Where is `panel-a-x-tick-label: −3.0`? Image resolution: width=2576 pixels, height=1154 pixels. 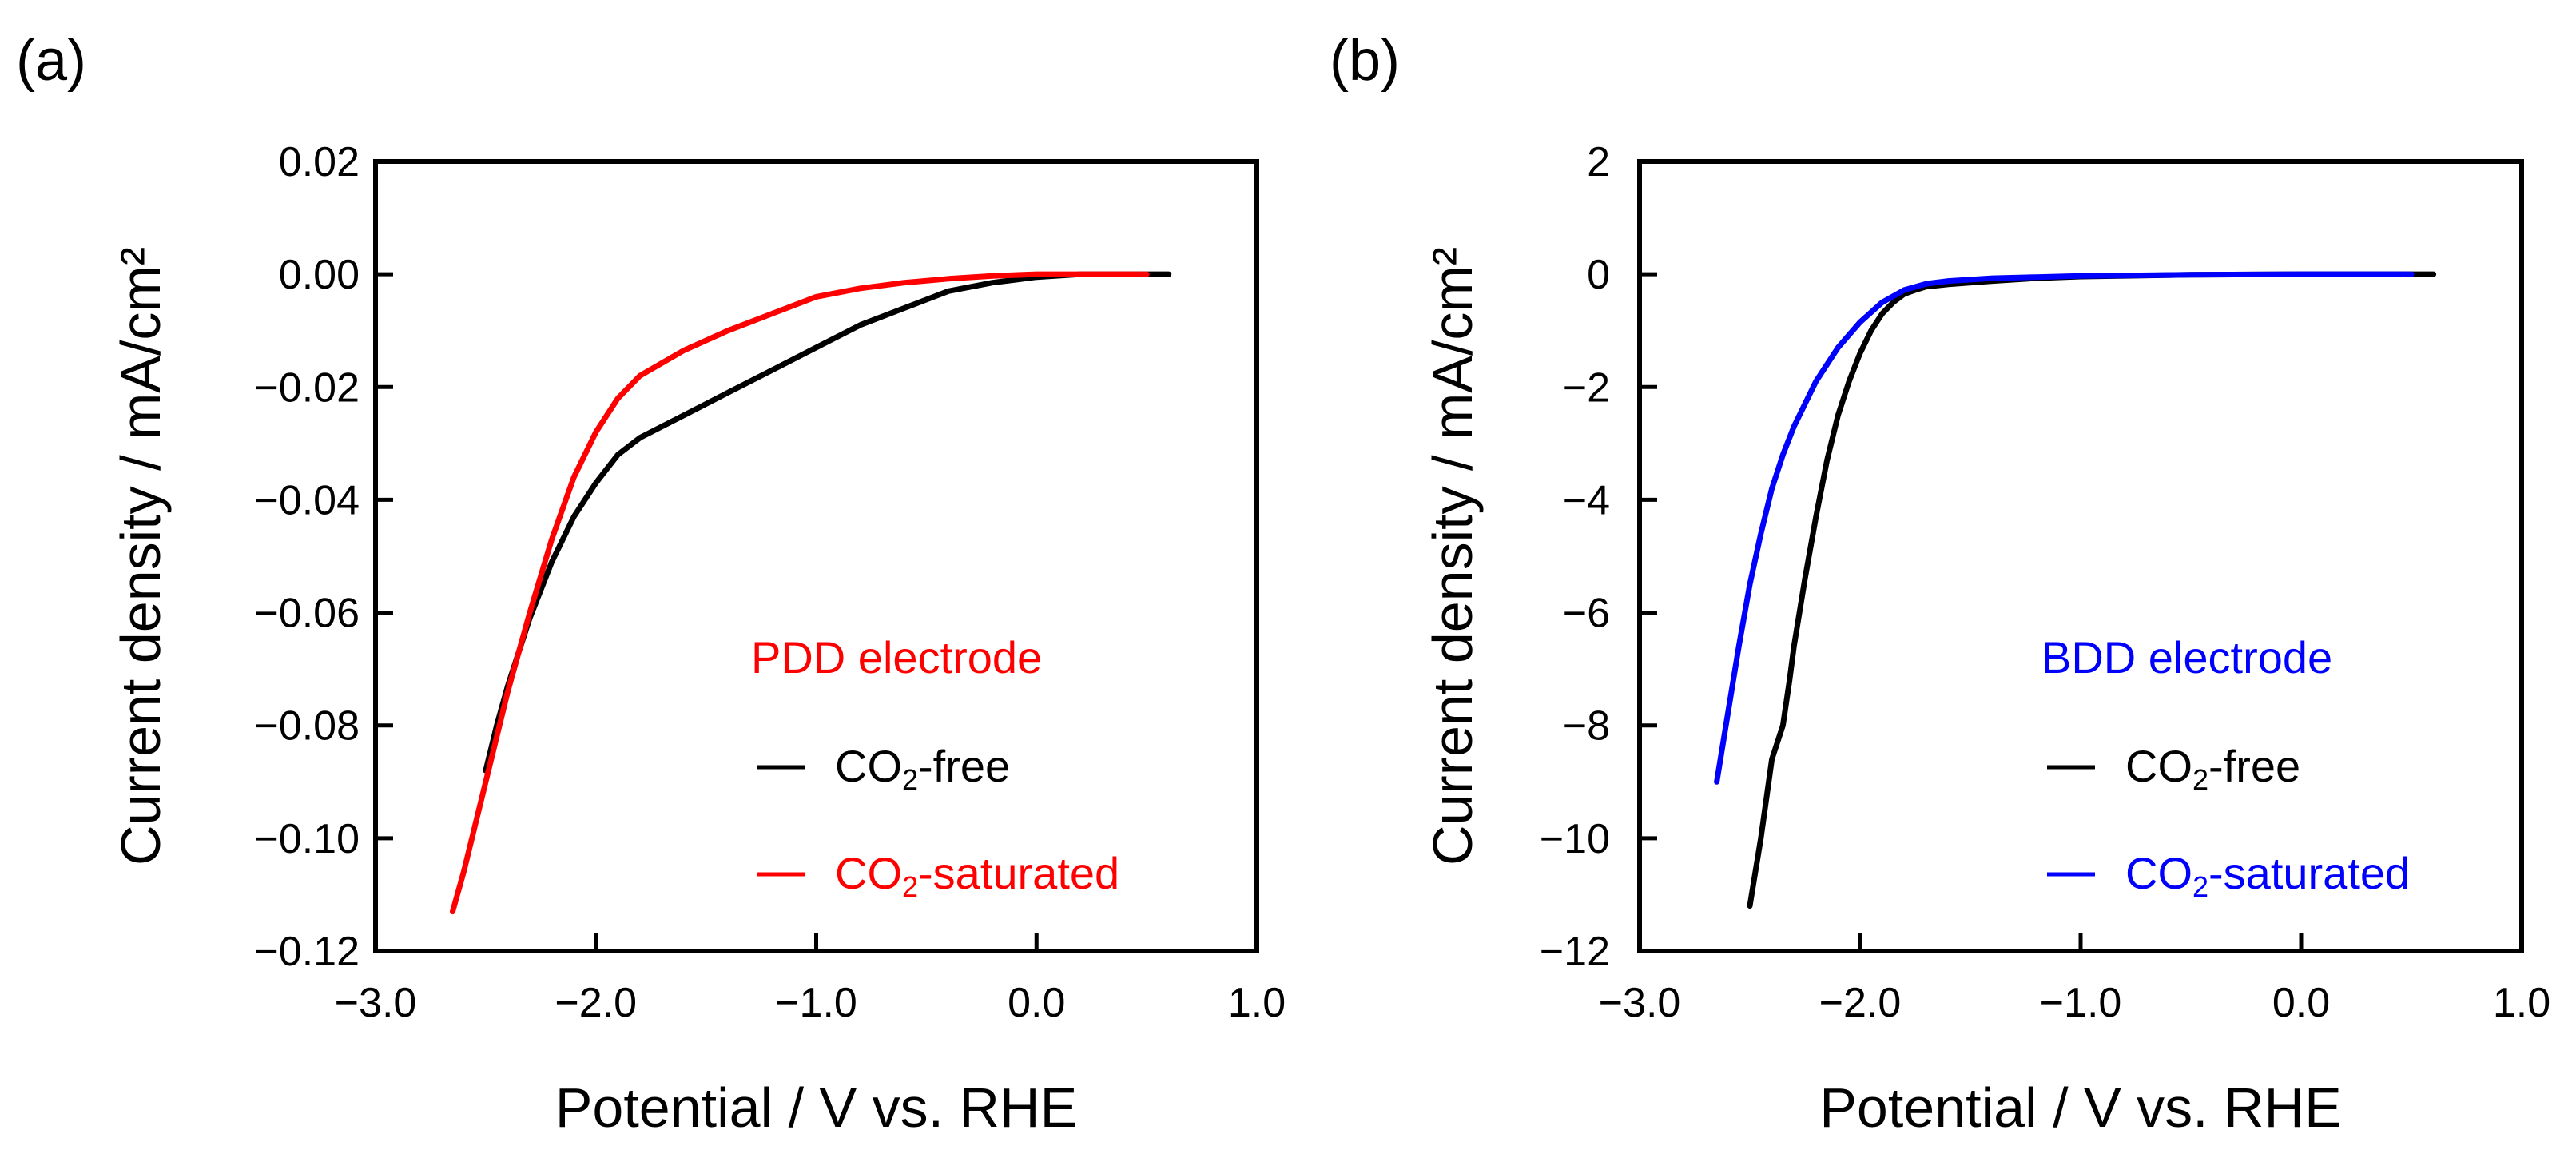 panel-a-x-tick-label: −3.0 is located at coordinates (376, 1003).